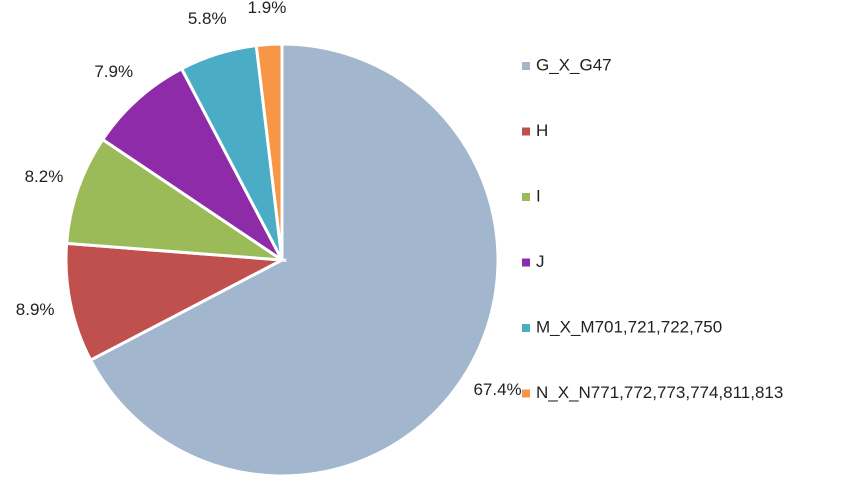  I want to click on data-label: 67.4%, so click(497, 389).